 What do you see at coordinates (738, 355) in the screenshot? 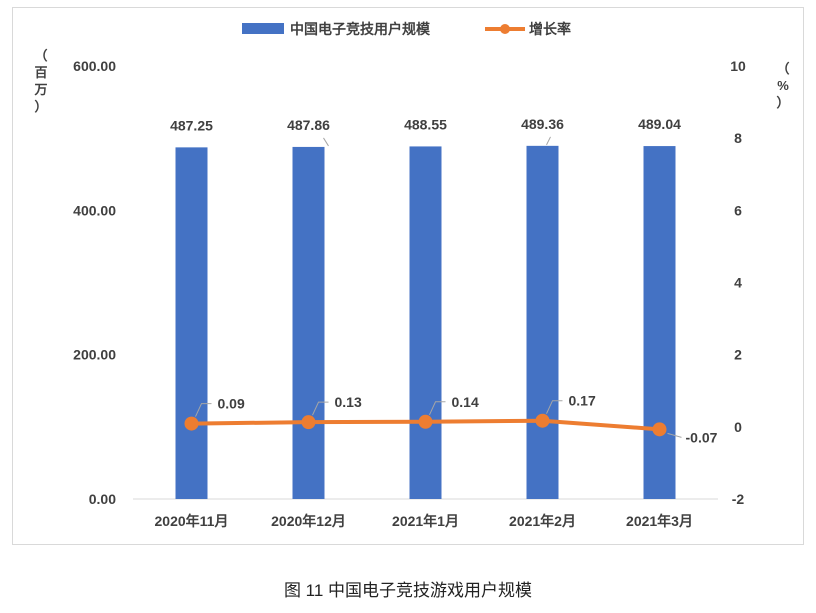
I see `y-right-tick-label: 2` at bounding box center [738, 355].